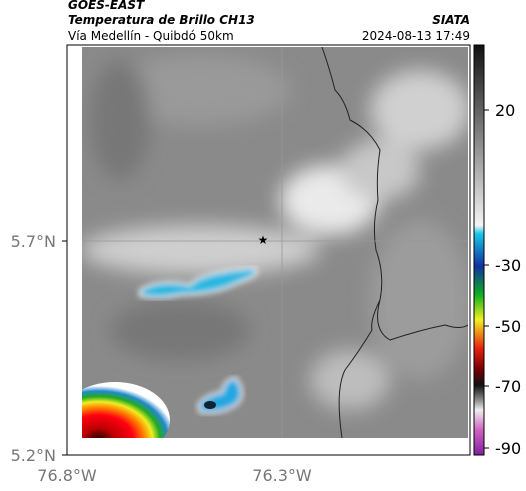  I want to click on header-timestamp: 2024-08-13 17:49, so click(416, 36).